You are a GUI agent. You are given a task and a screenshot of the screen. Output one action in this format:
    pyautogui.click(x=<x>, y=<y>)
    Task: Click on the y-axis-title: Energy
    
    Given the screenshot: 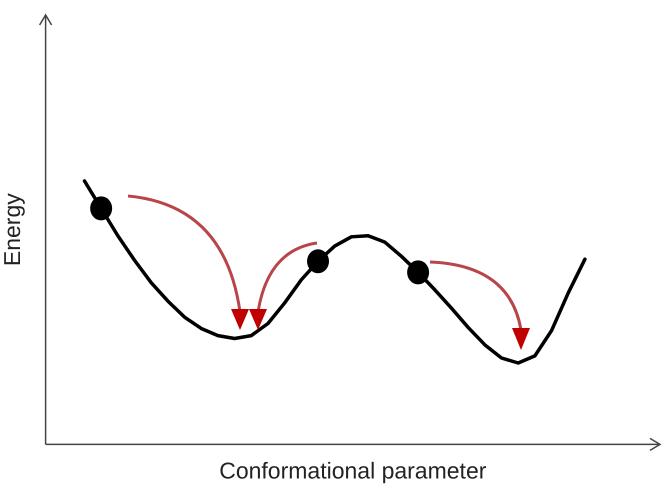 What is the action you would take?
    pyautogui.click(x=13, y=229)
    